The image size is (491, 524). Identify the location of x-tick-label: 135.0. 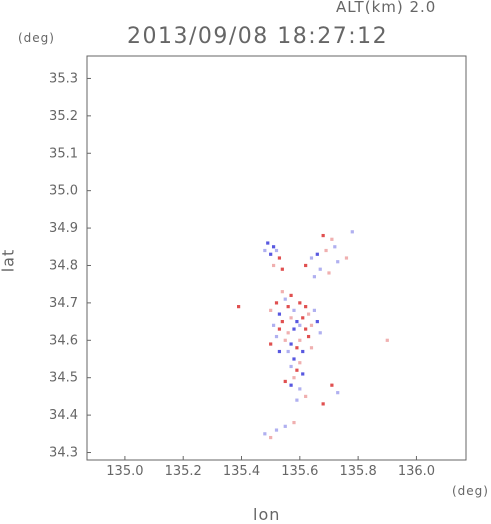
(124, 471).